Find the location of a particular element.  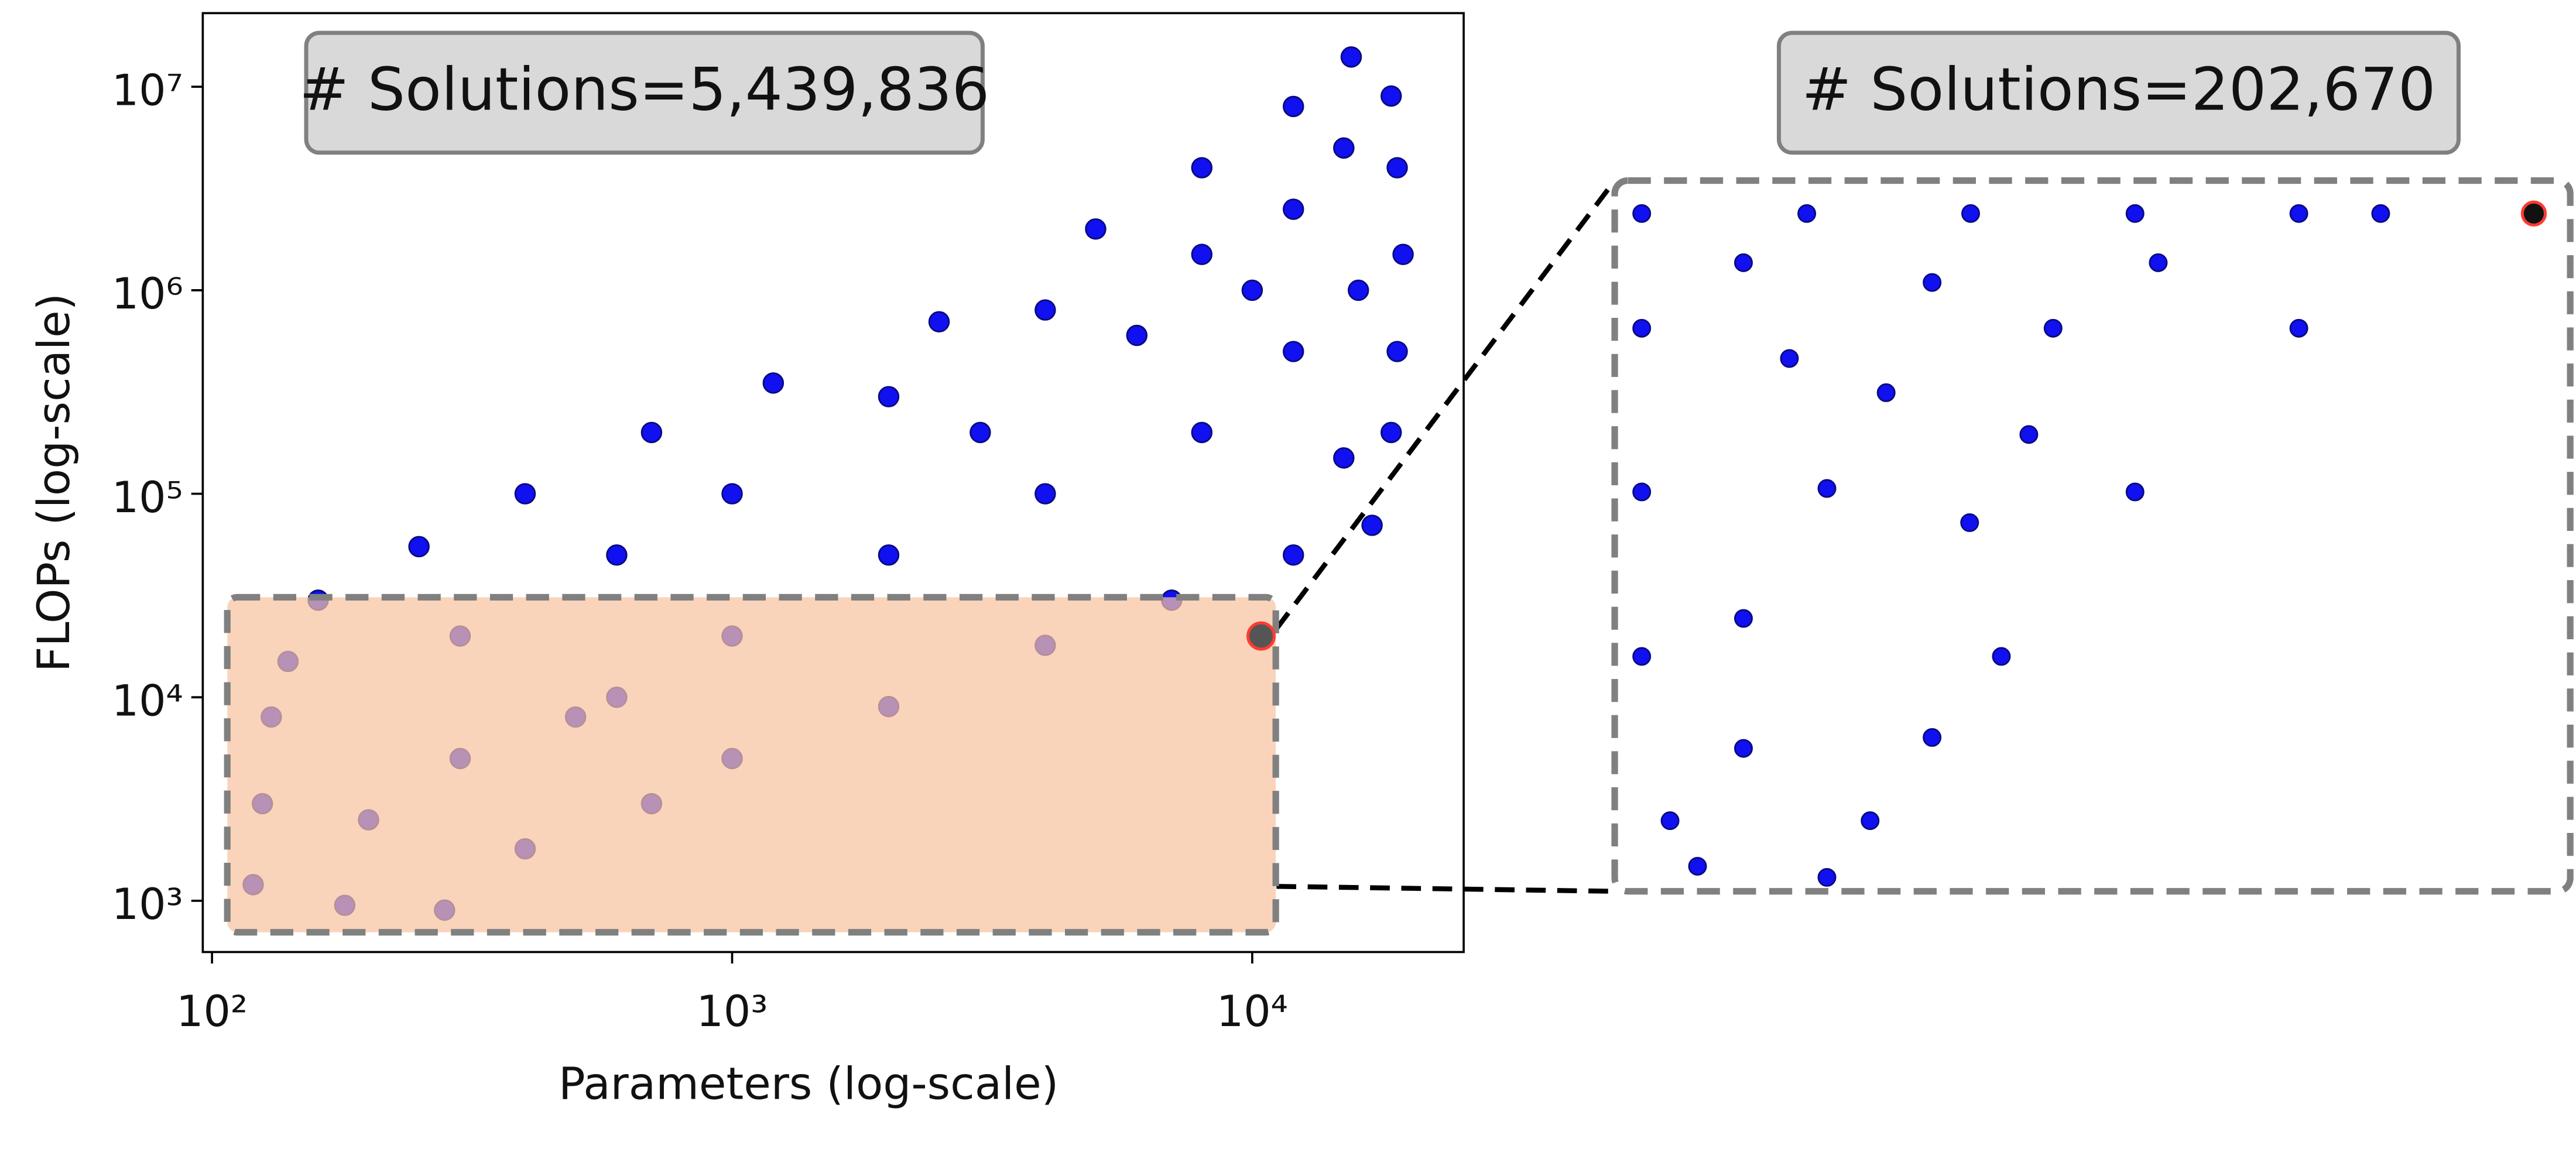

x-tick-label: 10⁴ is located at coordinates (1252, 1012).